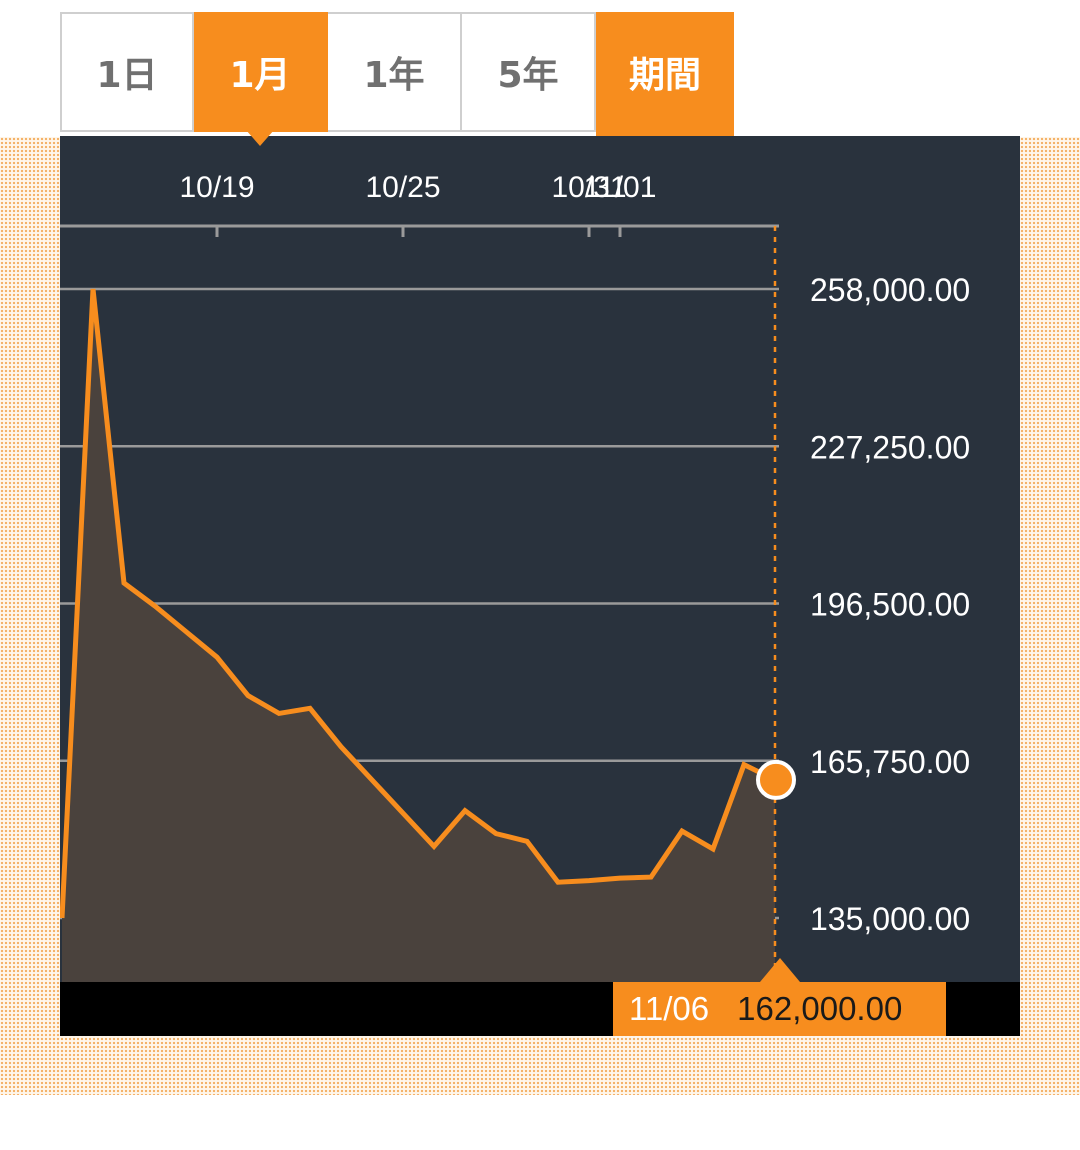 This screenshot has height=1150, width=1080. Describe the element at coordinates (890, 290) in the screenshot. I see `y-tick-label: 258,000.00` at that location.